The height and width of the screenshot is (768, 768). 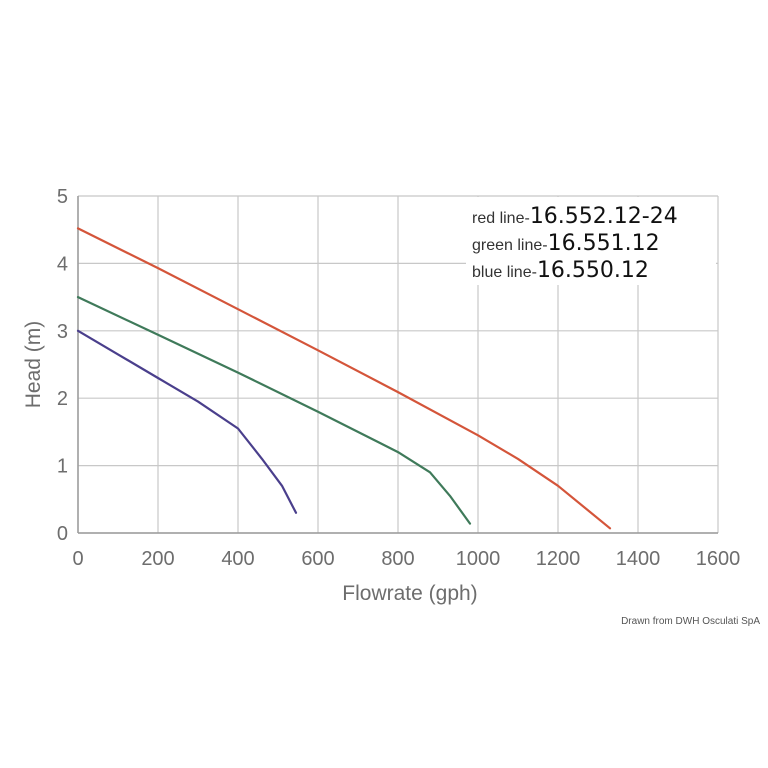 I want to click on x-tick-label: 1200, so click(x=558, y=559).